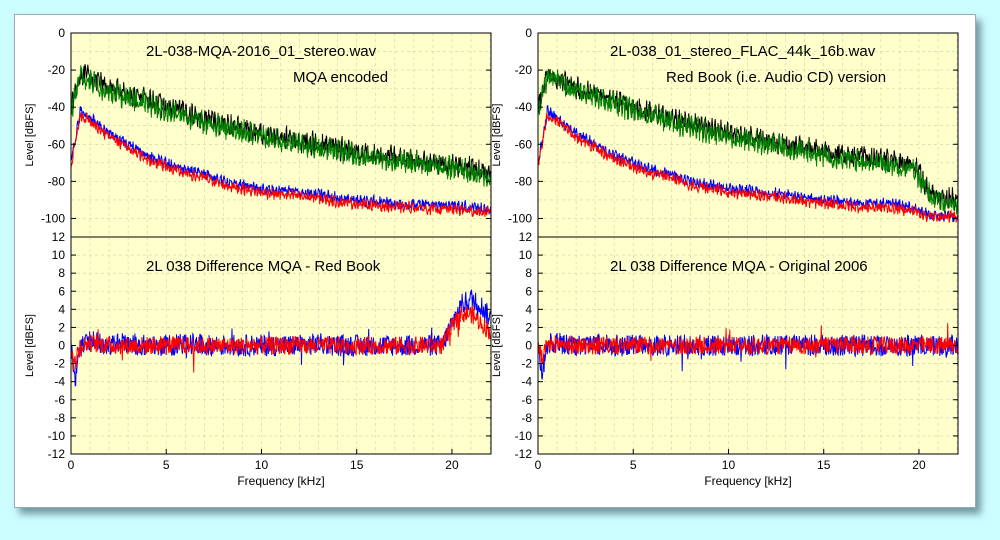 This screenshot has width=1000, height=540. Describe the element at coordinates (776, 77) in the screenshot. I see `chart-subtitle: Red Book (i.e. Audio CD) version` at that location.